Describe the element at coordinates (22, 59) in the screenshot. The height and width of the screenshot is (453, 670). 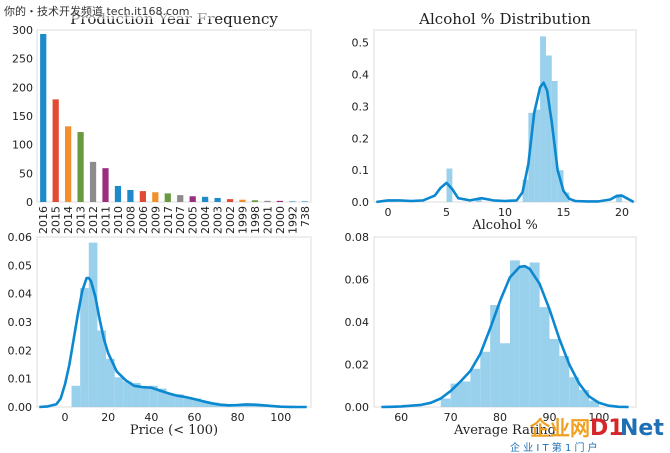
I see `y-tick-label: 250` at that location.